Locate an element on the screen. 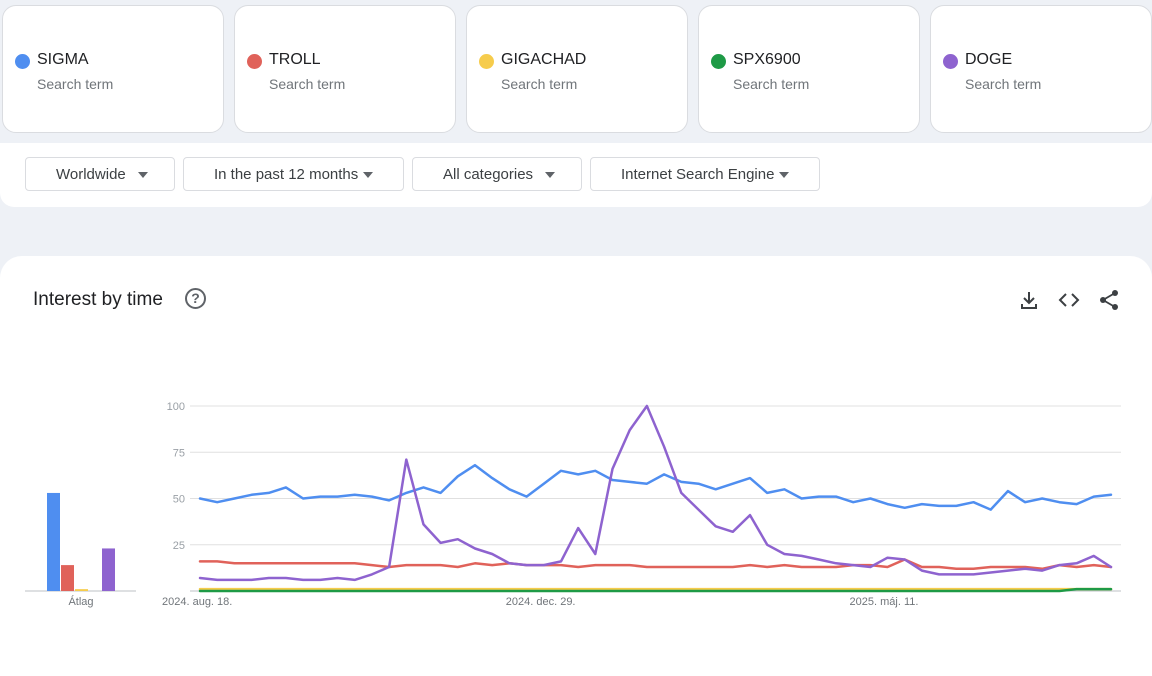  term-card-sigma: SIGMA Search term is located at coordinates (113, 69).